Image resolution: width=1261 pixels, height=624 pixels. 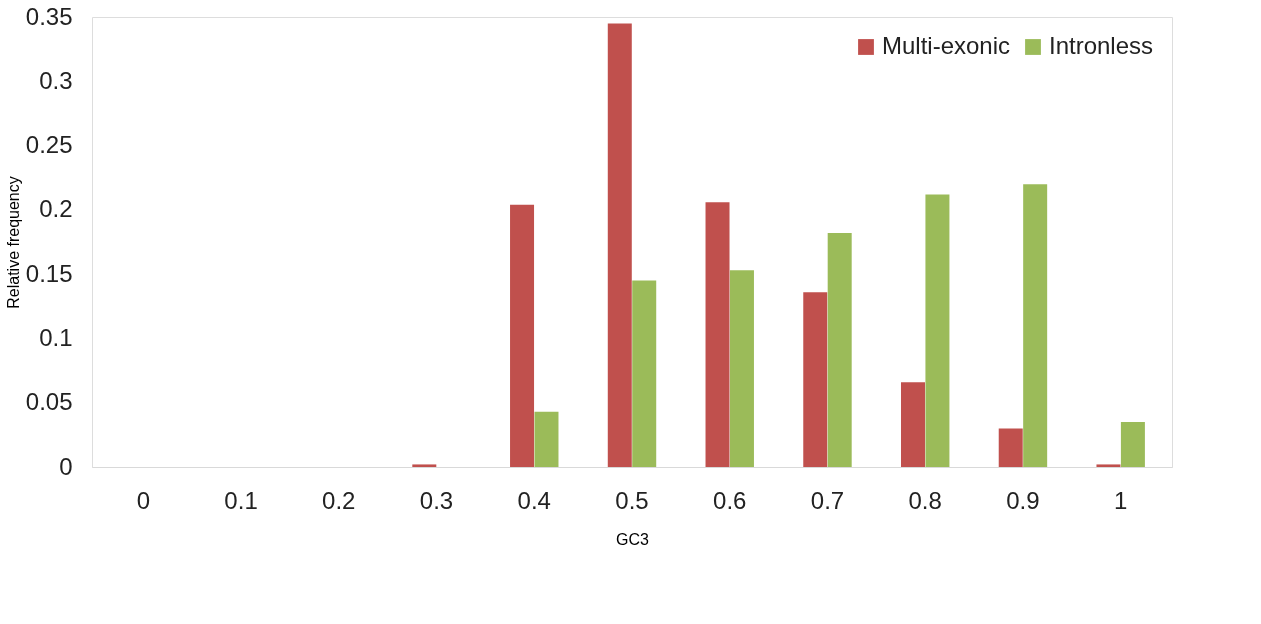 I want to click on x-tick-label: 0.4, so click(x=534, y=500).